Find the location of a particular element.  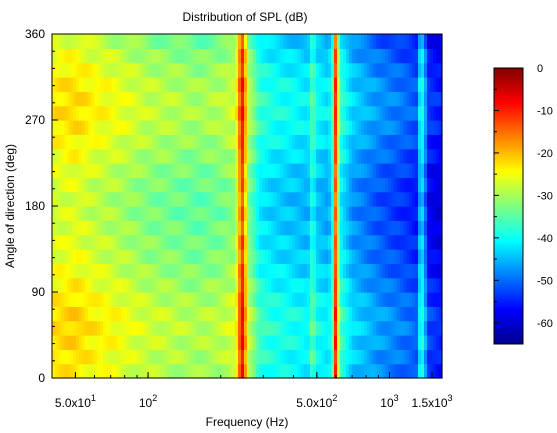

colorbar-tick-label: -10 is located at coordinates (545, 111).